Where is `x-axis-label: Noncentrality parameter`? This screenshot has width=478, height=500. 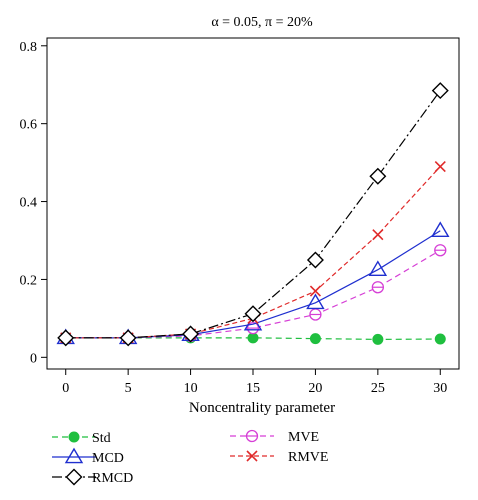
x-axis-label: Noncentrality parameter is located at coordinates (262, 408).